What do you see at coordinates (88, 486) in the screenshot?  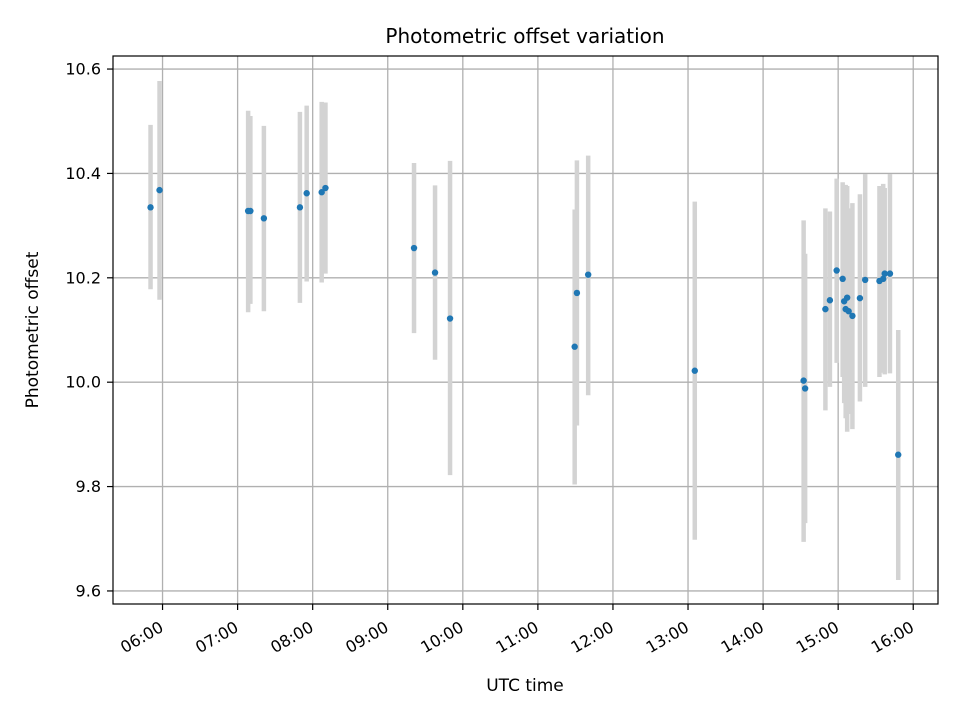 I see `y-tick-label: 9.8` at bounding box center [88, 486].